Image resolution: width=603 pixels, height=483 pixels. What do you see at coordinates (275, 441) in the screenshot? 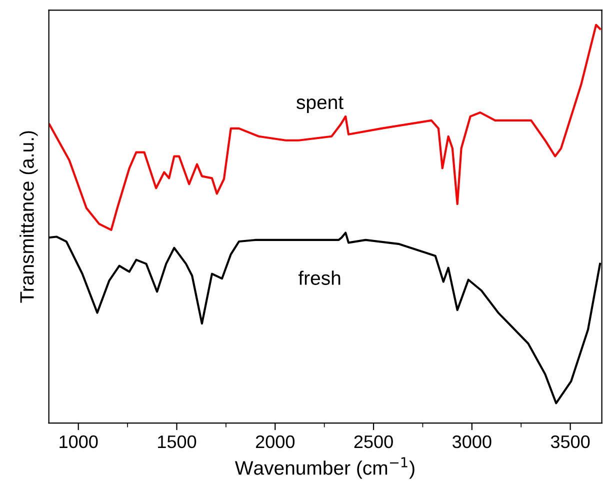
I see `x-tick-label: 2000` at bounding box center [275, 441].